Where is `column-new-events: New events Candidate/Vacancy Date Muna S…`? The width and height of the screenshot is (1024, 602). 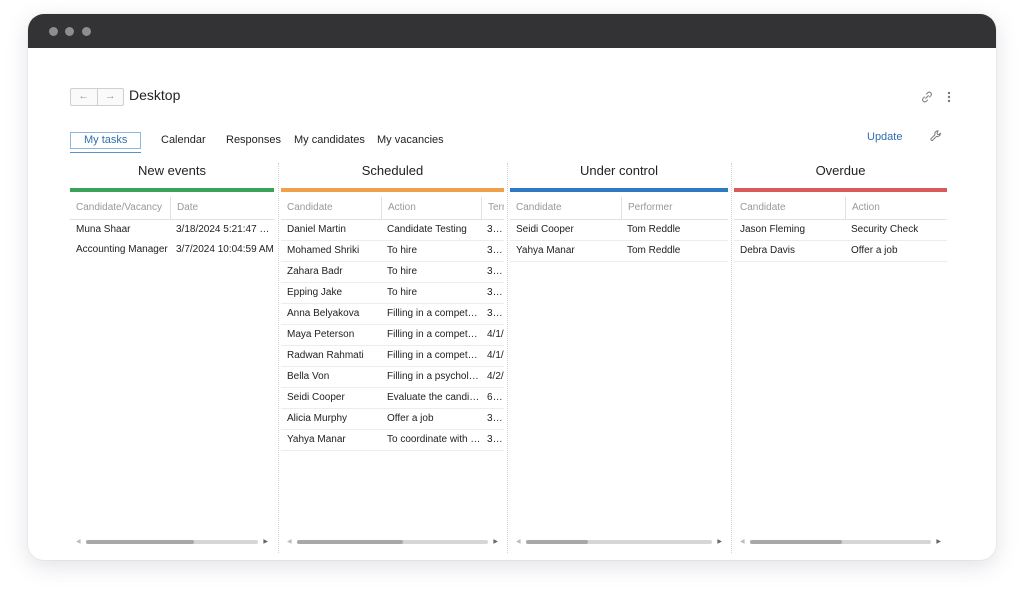 column-new-events: New events Candidate/Vacancy Date Muna S… is located at coordinates (172, 358).